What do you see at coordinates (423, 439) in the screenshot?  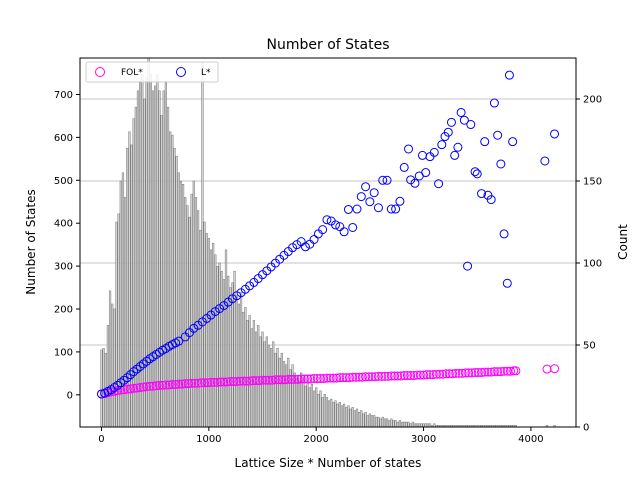 I see `x-tick-label: 3000` at bounding box center [423, 439].